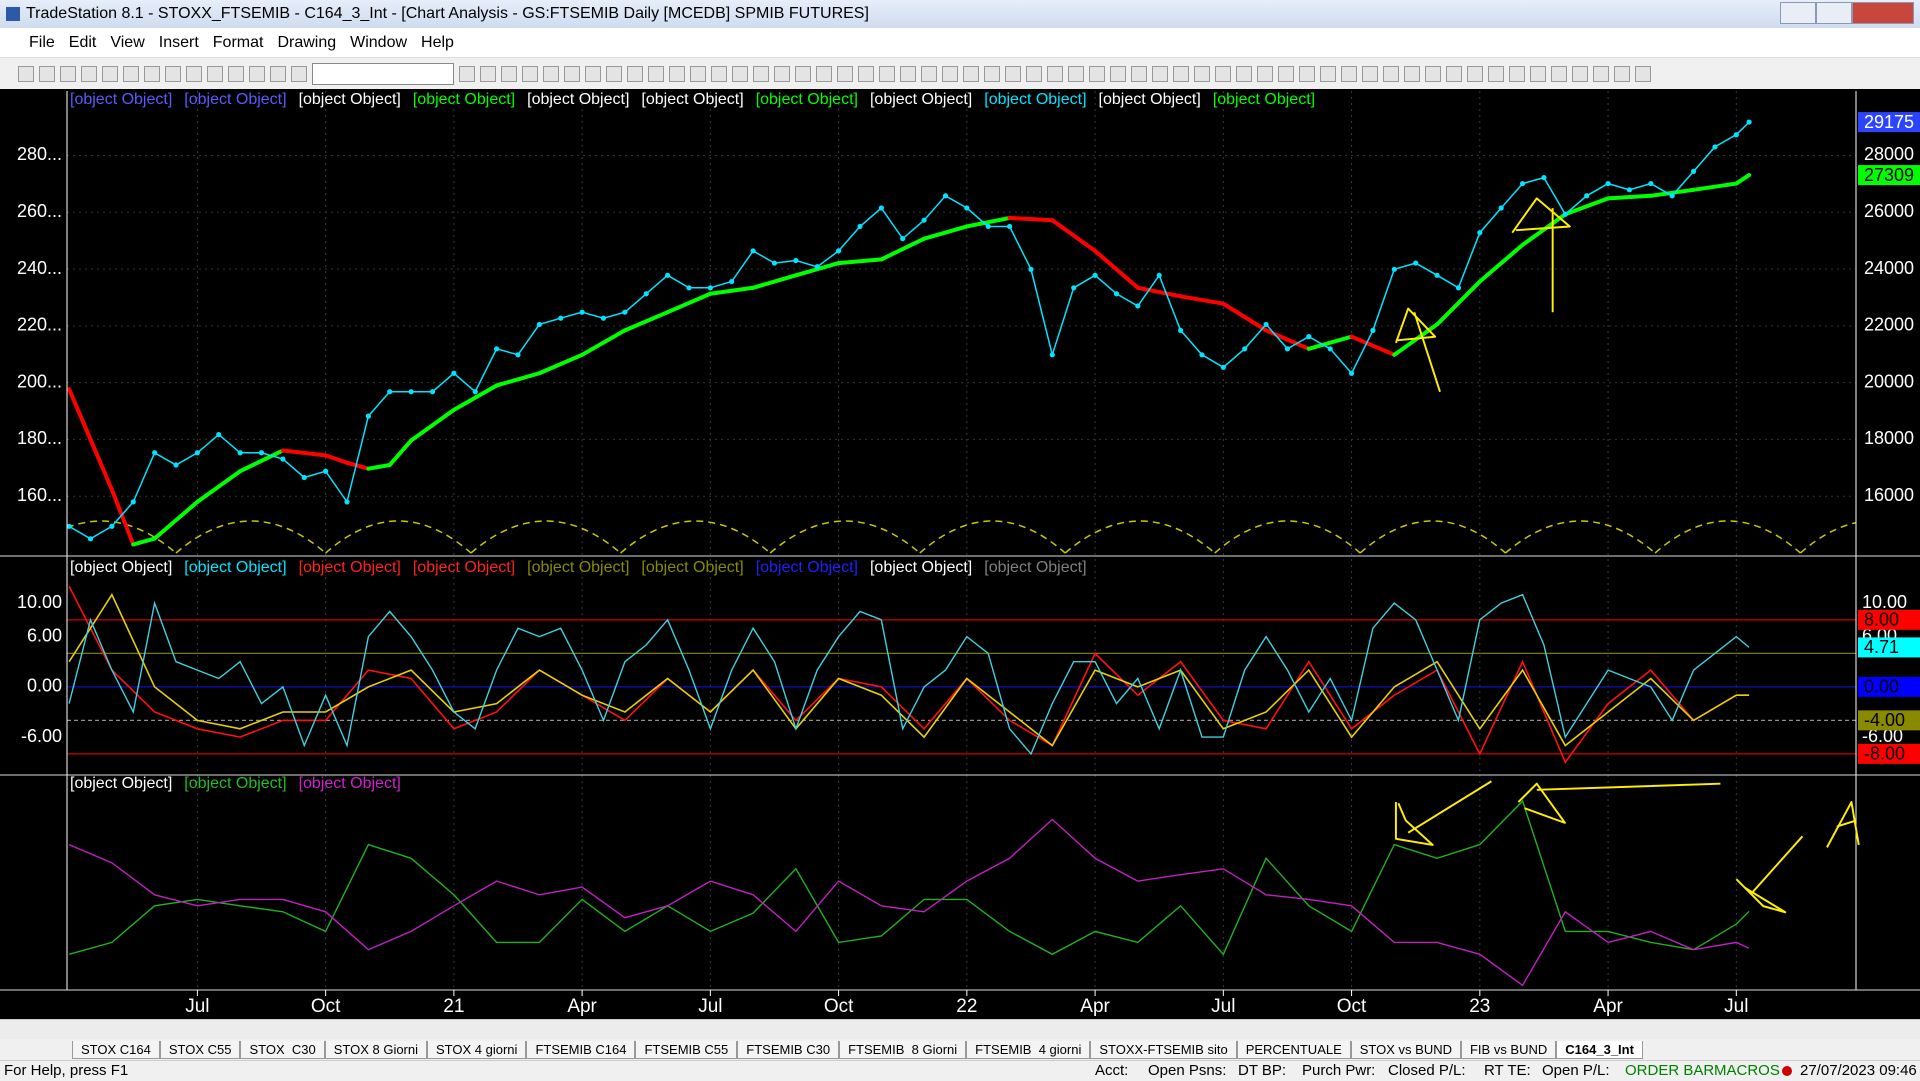 This screenshot has height=1081, width=1920. What do you see at coordinates (903, 1050) in the screenshot?
I see `workspace-tab: FTSEMIB 8 Giorni` at bounding box center [903, 1050].